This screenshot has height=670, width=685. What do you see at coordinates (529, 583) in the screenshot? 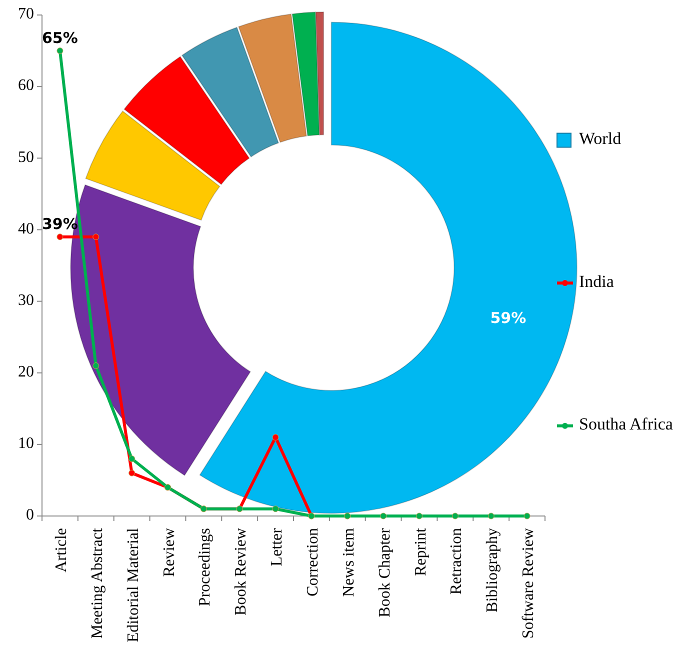
I see `x-tick-label: Software Review` at bounding box center [529, 583].